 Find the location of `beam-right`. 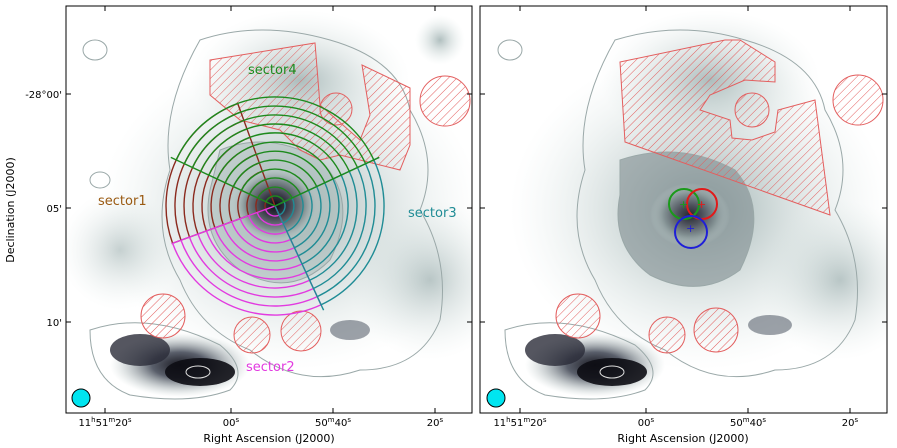

beam-right is located at coordinates (496, 398).